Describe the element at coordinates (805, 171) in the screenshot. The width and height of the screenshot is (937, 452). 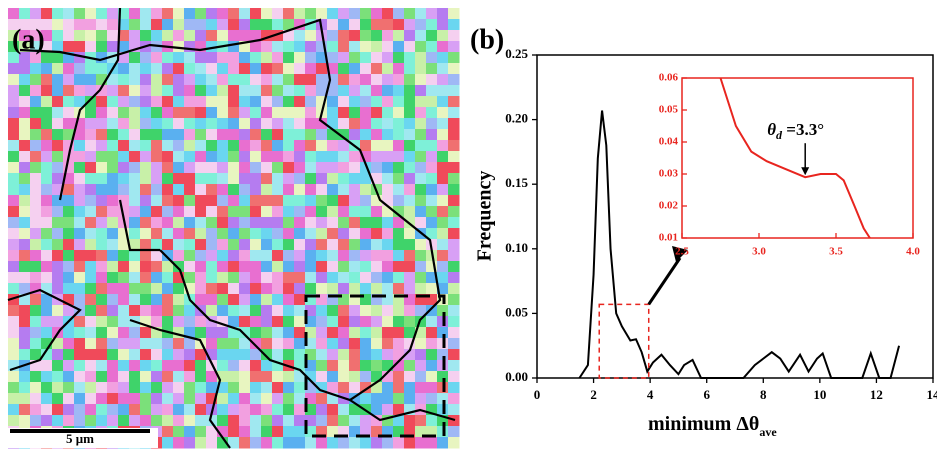
I see `arrow-head` at that location.